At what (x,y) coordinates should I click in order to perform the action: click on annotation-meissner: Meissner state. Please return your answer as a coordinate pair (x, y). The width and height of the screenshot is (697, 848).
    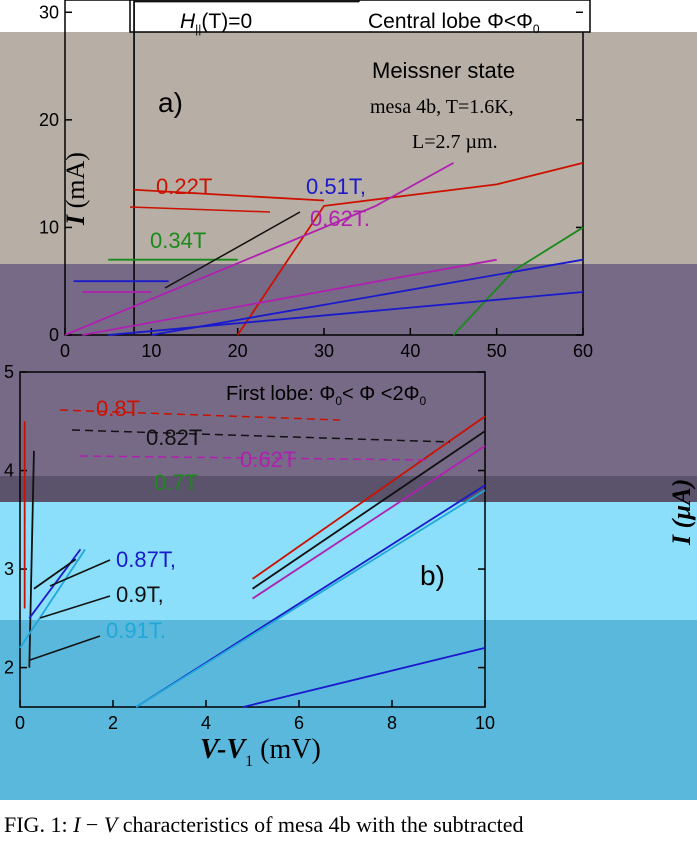
    Looking at the image, I should click on (443, 70).